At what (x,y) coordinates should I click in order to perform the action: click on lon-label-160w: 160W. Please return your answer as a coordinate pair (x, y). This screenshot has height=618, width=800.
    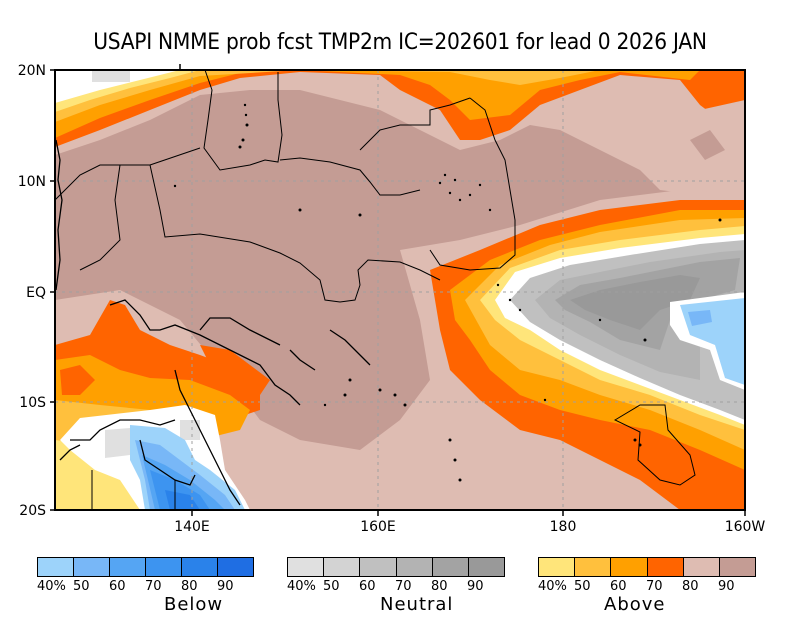
    Looking at the image, I should click on (745, 527).